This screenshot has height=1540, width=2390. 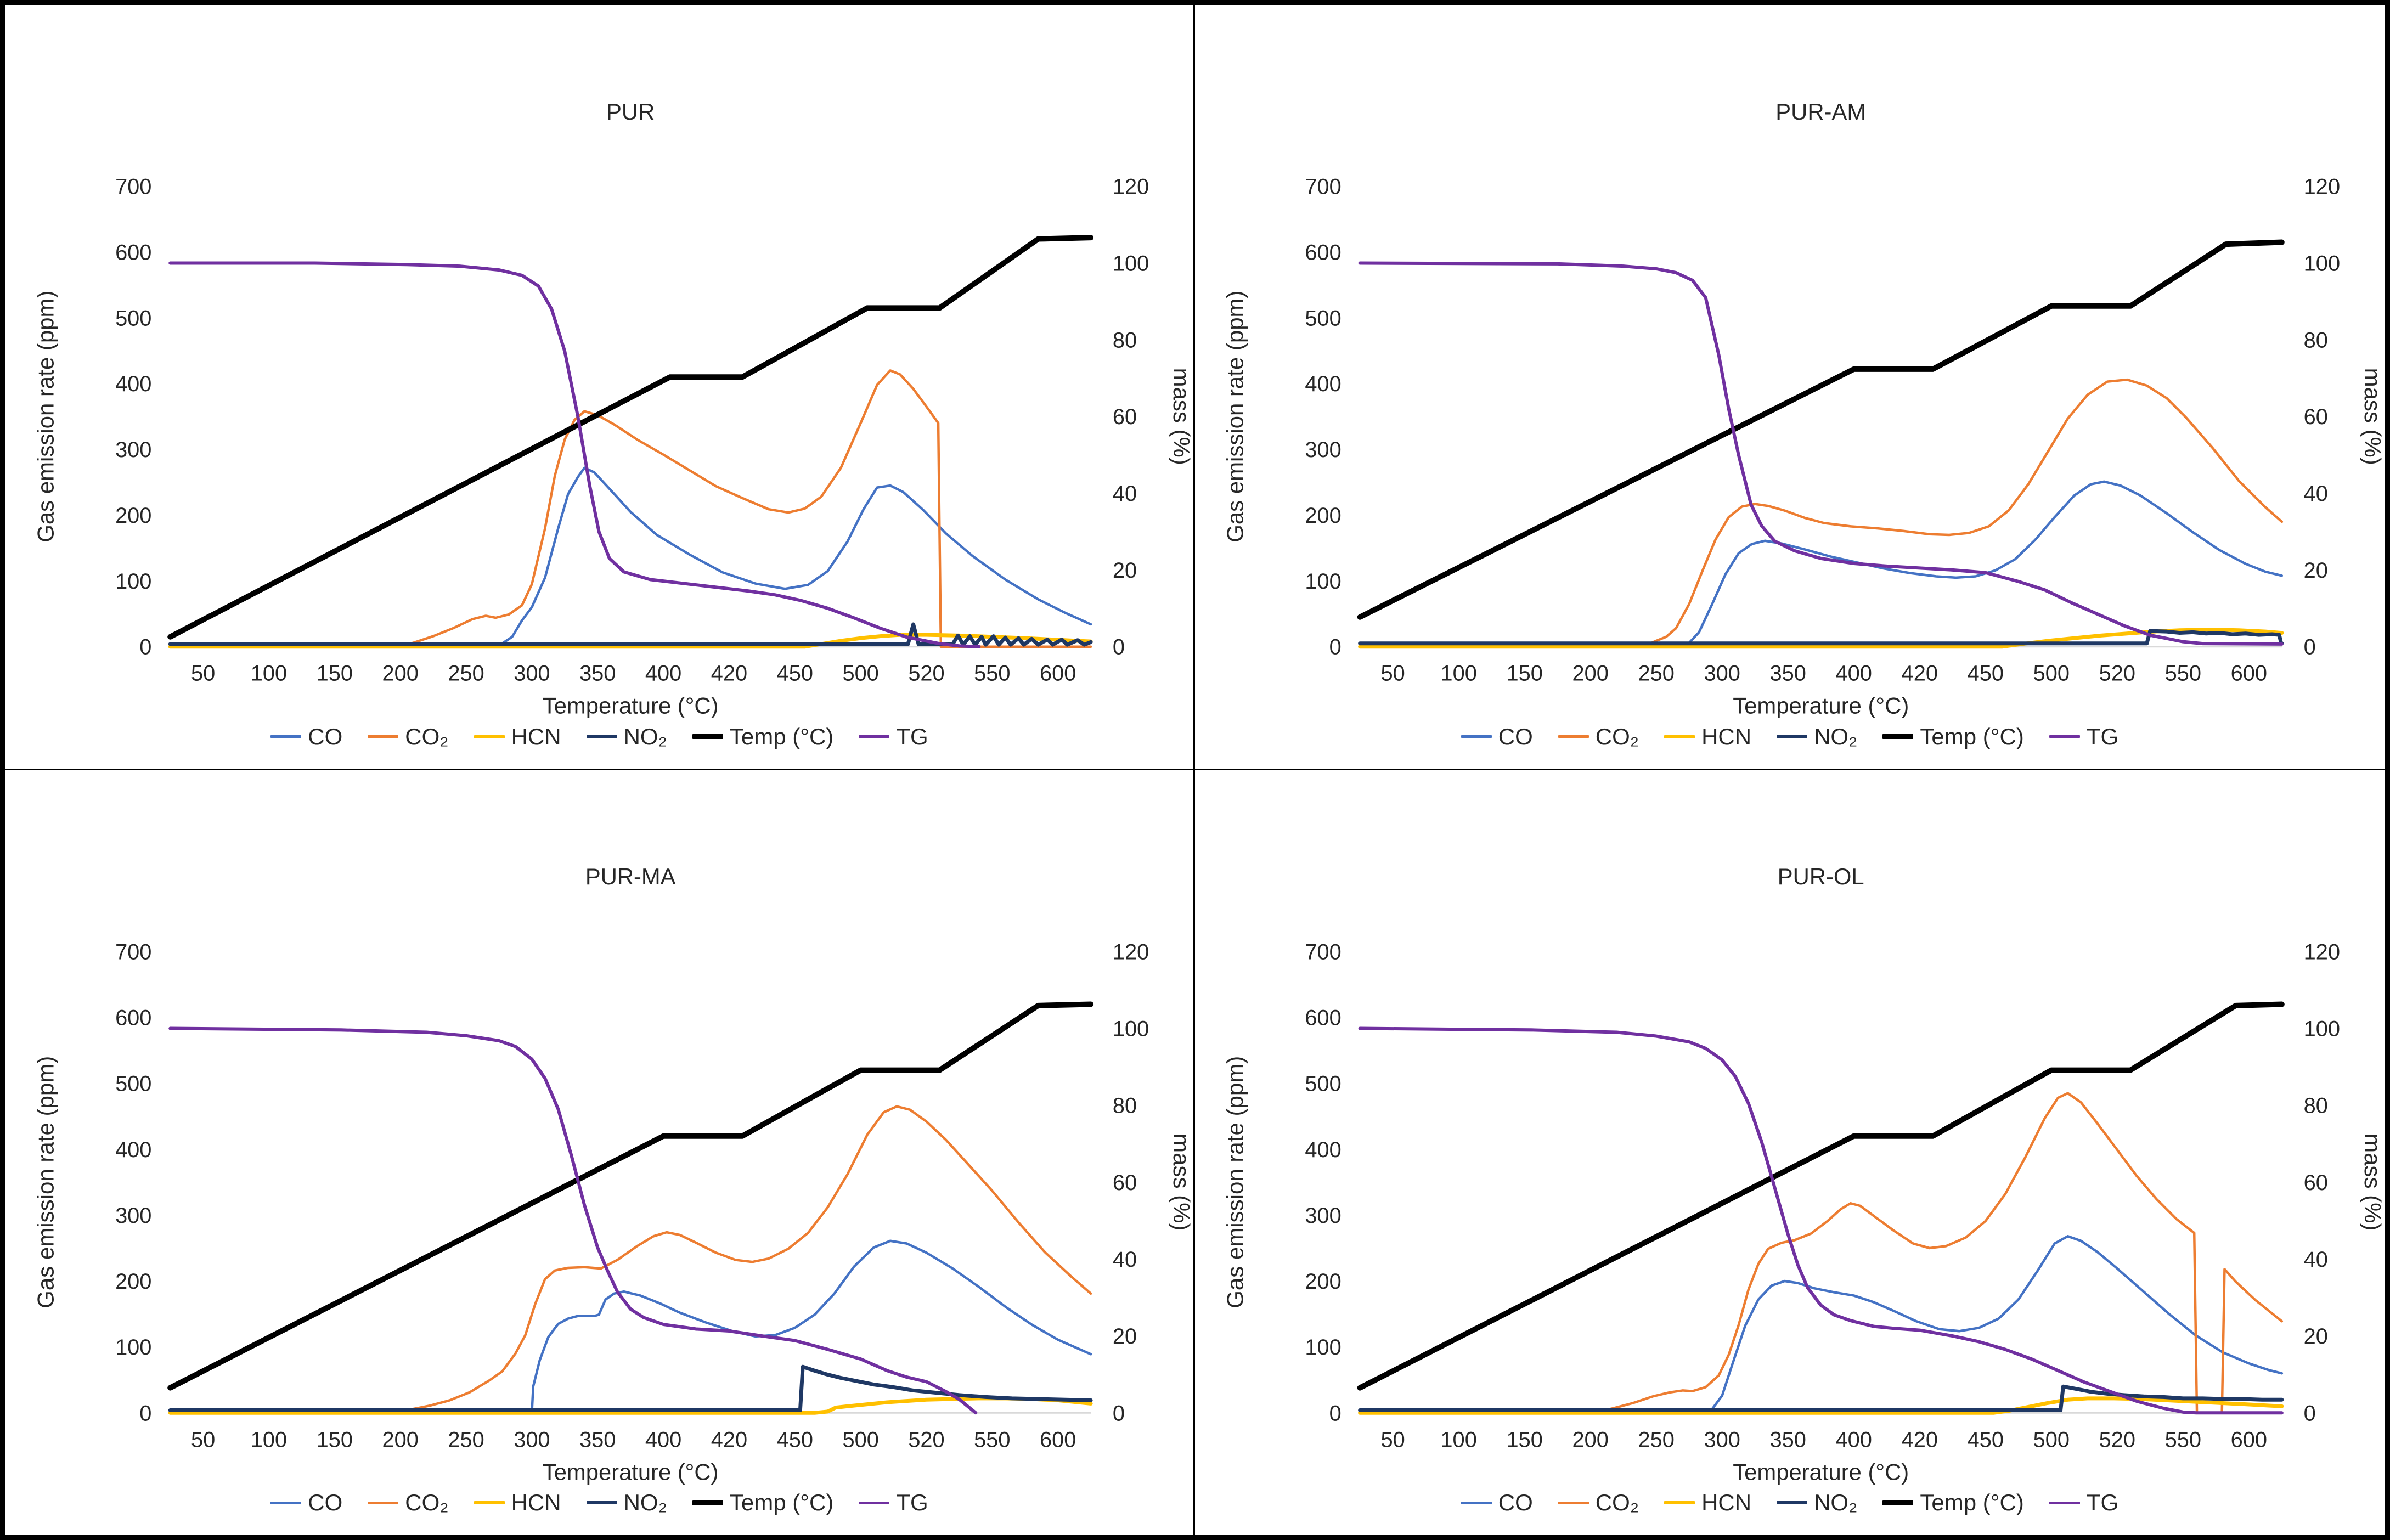 What do you see at coordinates (1392, 1440) in the screenshot?
I see `x-tick-label: 50` at bounding box center [1392, 1440].